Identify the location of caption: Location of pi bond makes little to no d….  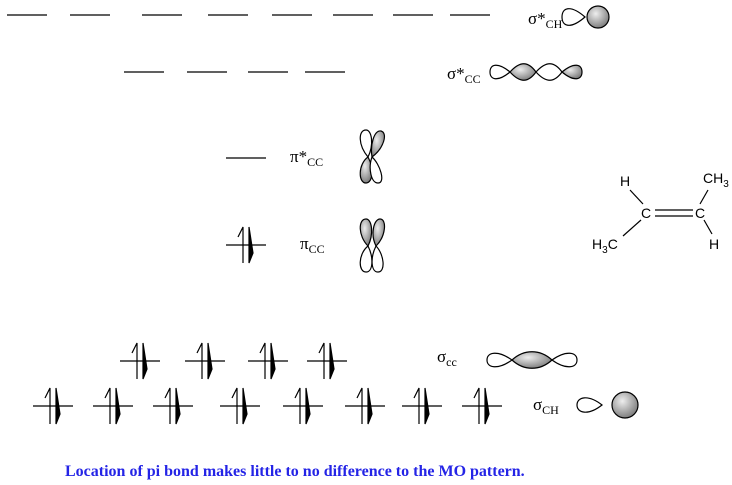
(295, 471).